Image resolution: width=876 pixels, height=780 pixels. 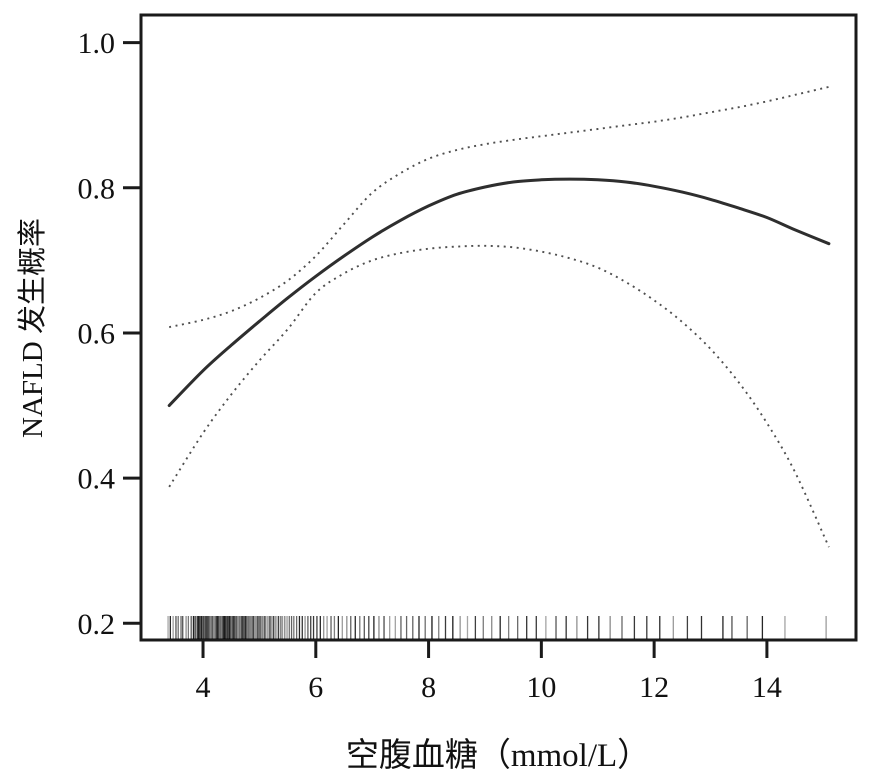 I want to click on x-tick-label: 10, so click(x=541, y=687).